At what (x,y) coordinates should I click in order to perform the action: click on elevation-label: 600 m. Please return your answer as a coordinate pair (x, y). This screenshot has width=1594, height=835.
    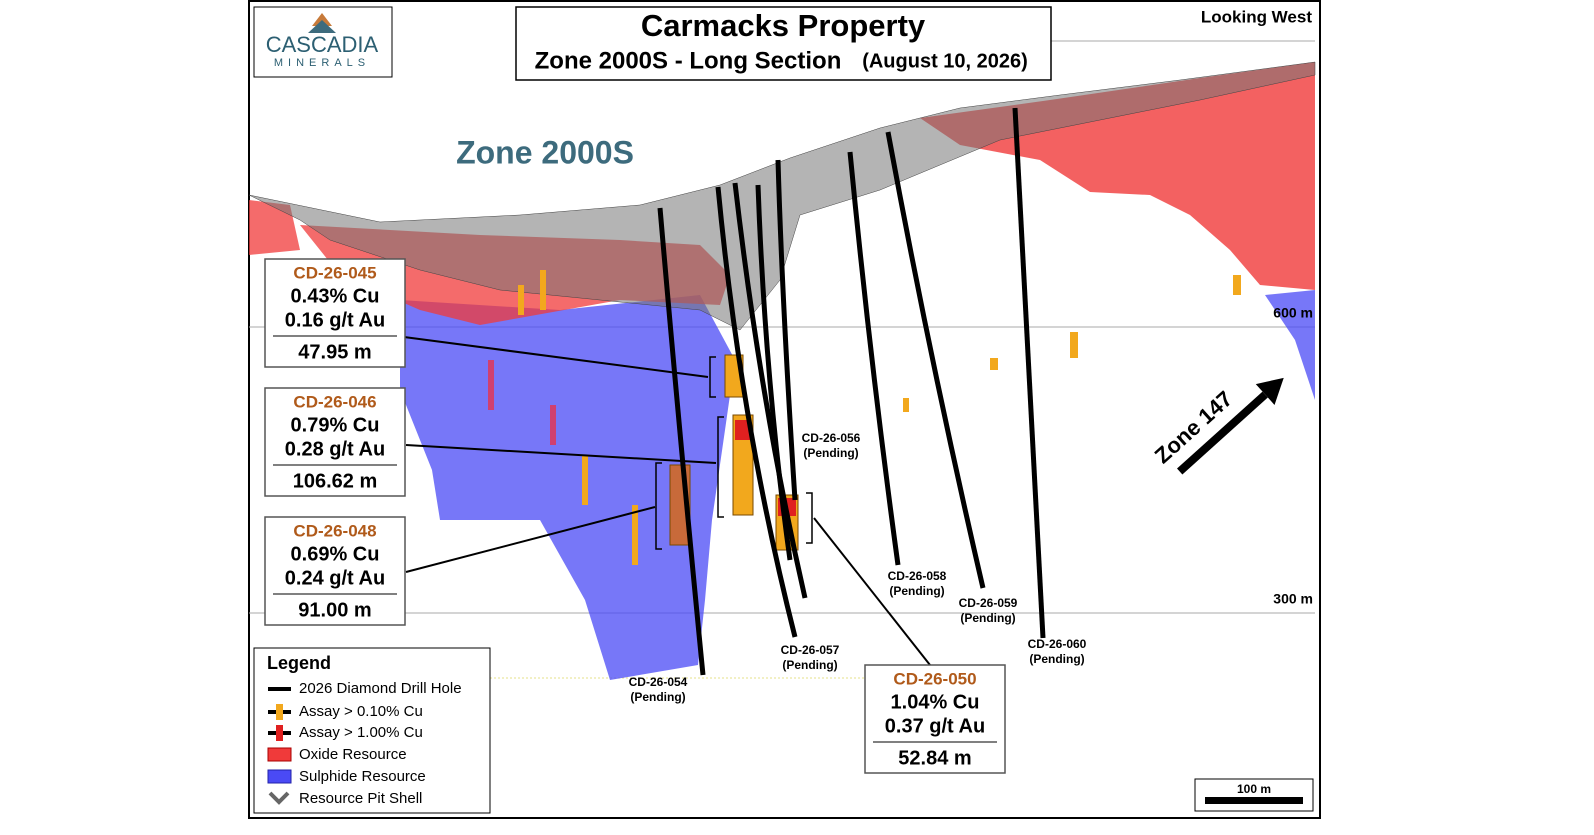
    Looking at the image, I should click on (1293, 313).